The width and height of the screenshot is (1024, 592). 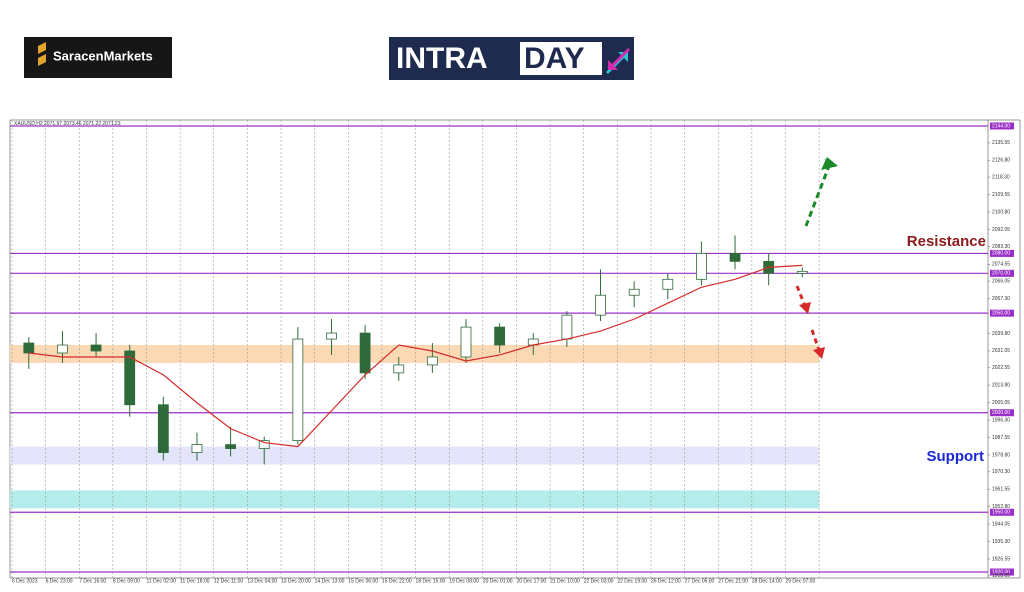 What do you see at coordinates (819, 353) in the screenshot?
I see `down-arrow-2-head` at bounding box center [819, 353].